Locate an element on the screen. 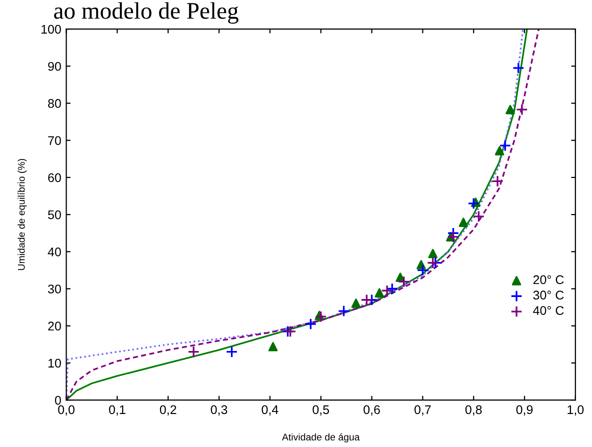  x-axis-title: Atividade de água is located at coordinates (321, 437).